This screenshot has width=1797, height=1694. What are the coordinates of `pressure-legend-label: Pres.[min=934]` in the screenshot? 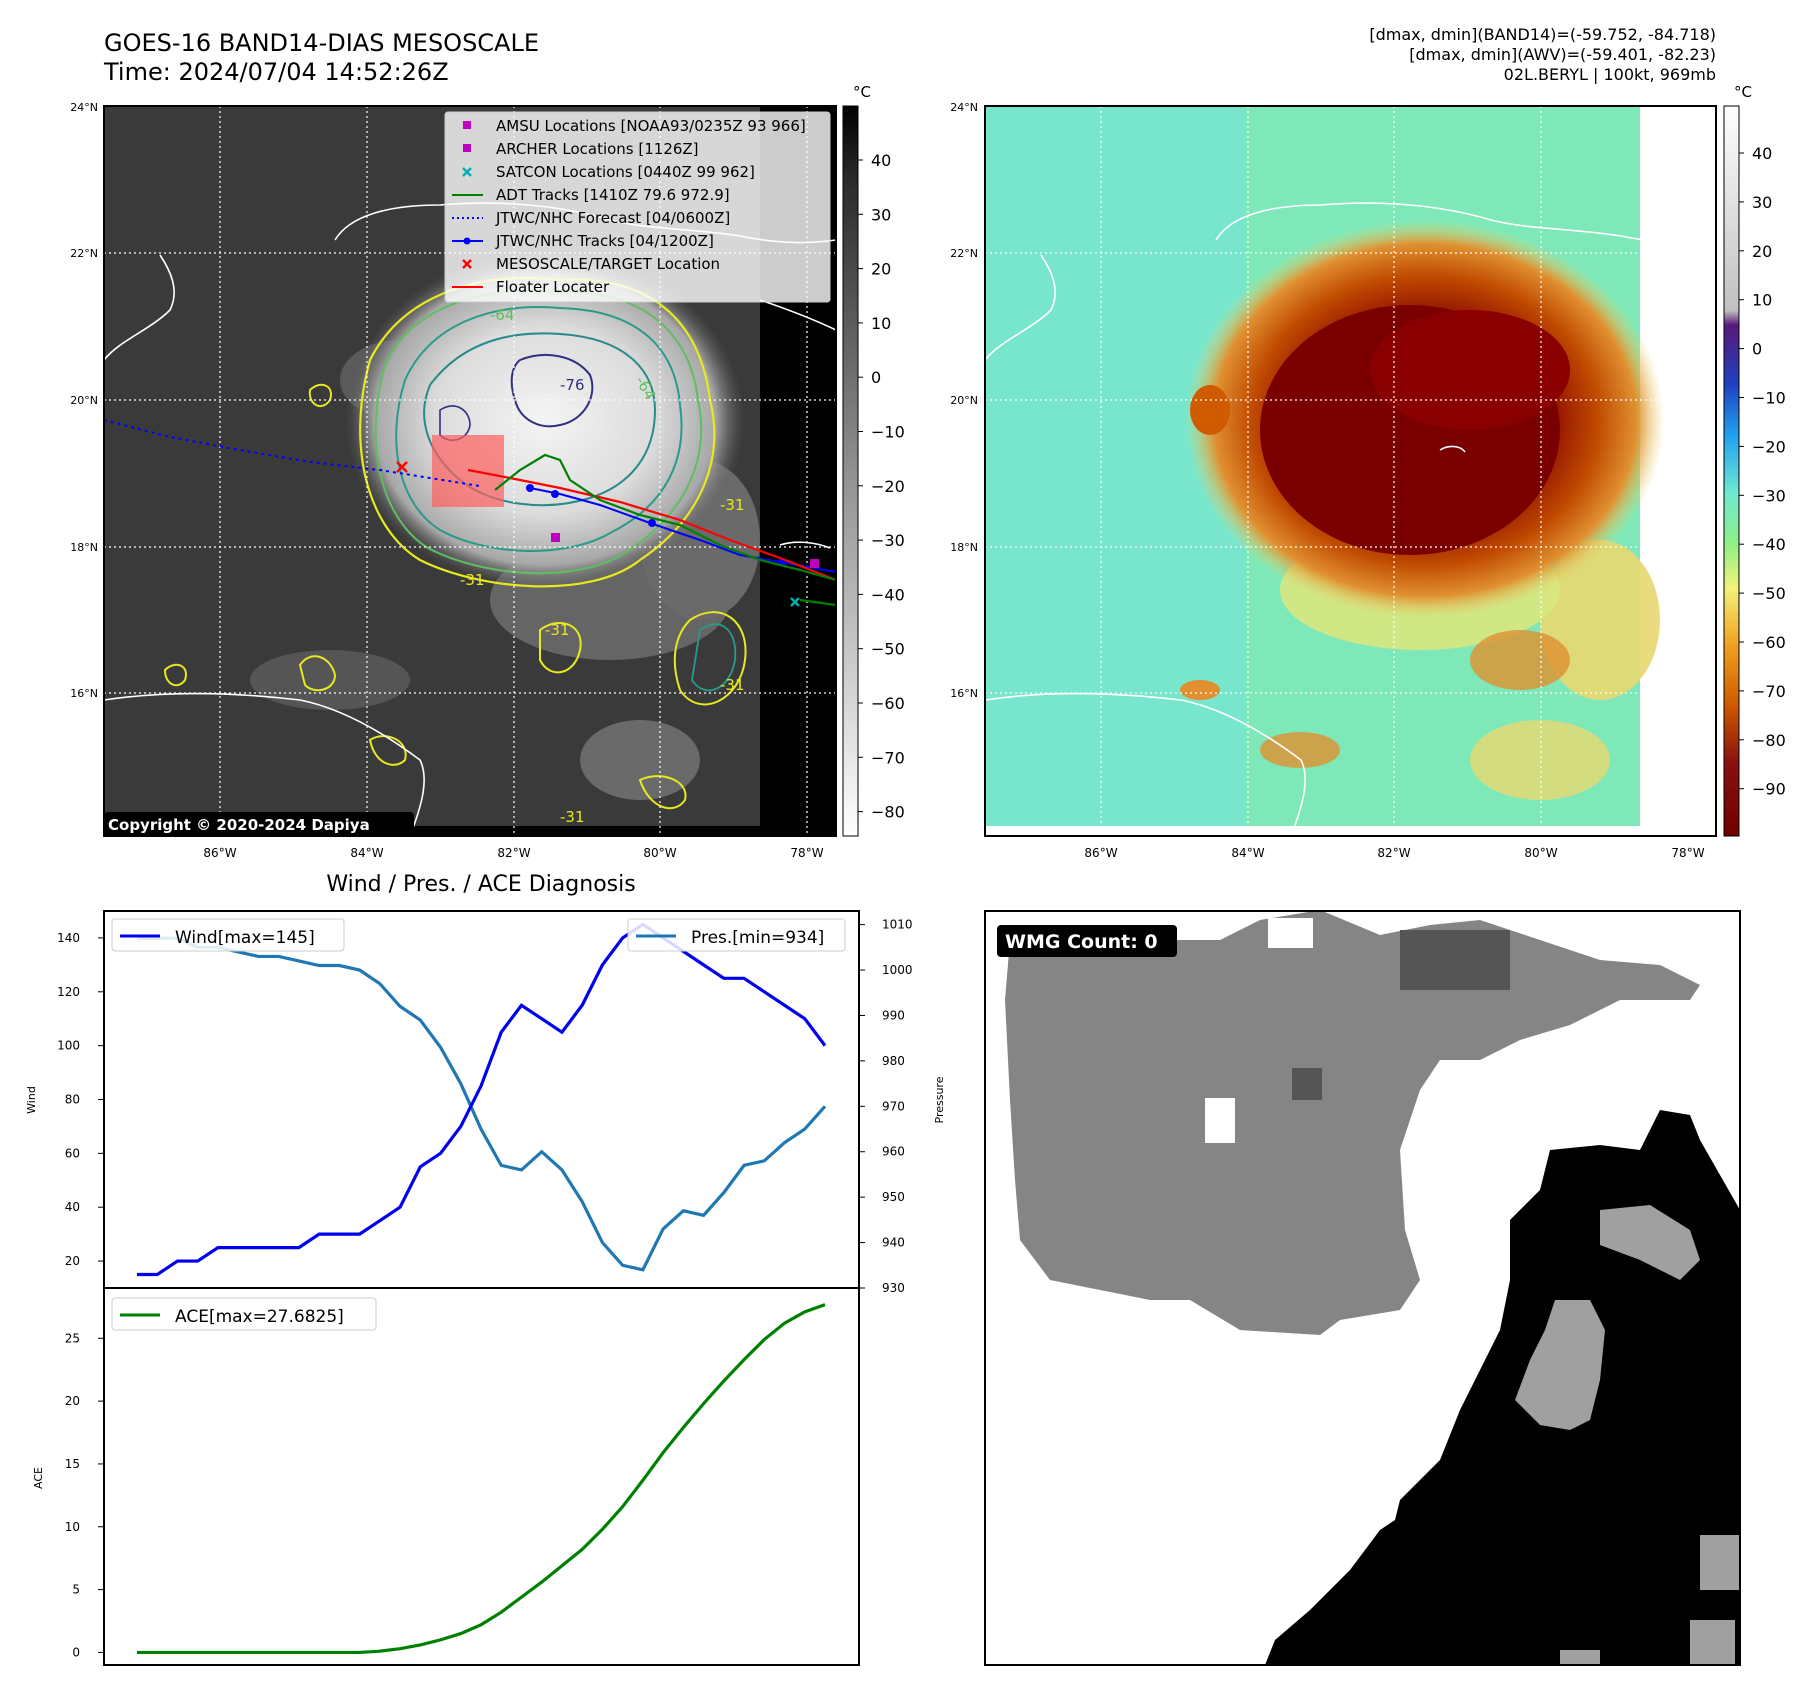 It's located at (757, 938).